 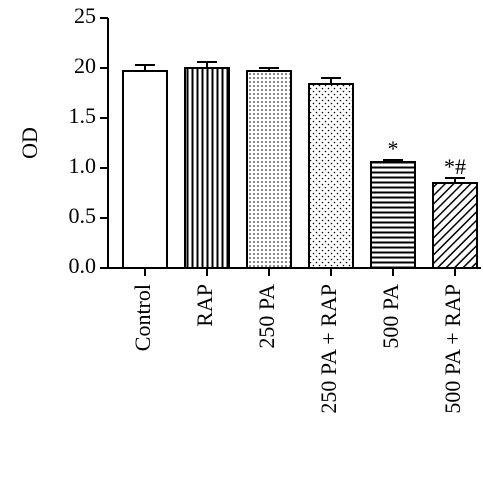 I want to click on x-tick-label: 500 PA, so click(x=390, y=316).